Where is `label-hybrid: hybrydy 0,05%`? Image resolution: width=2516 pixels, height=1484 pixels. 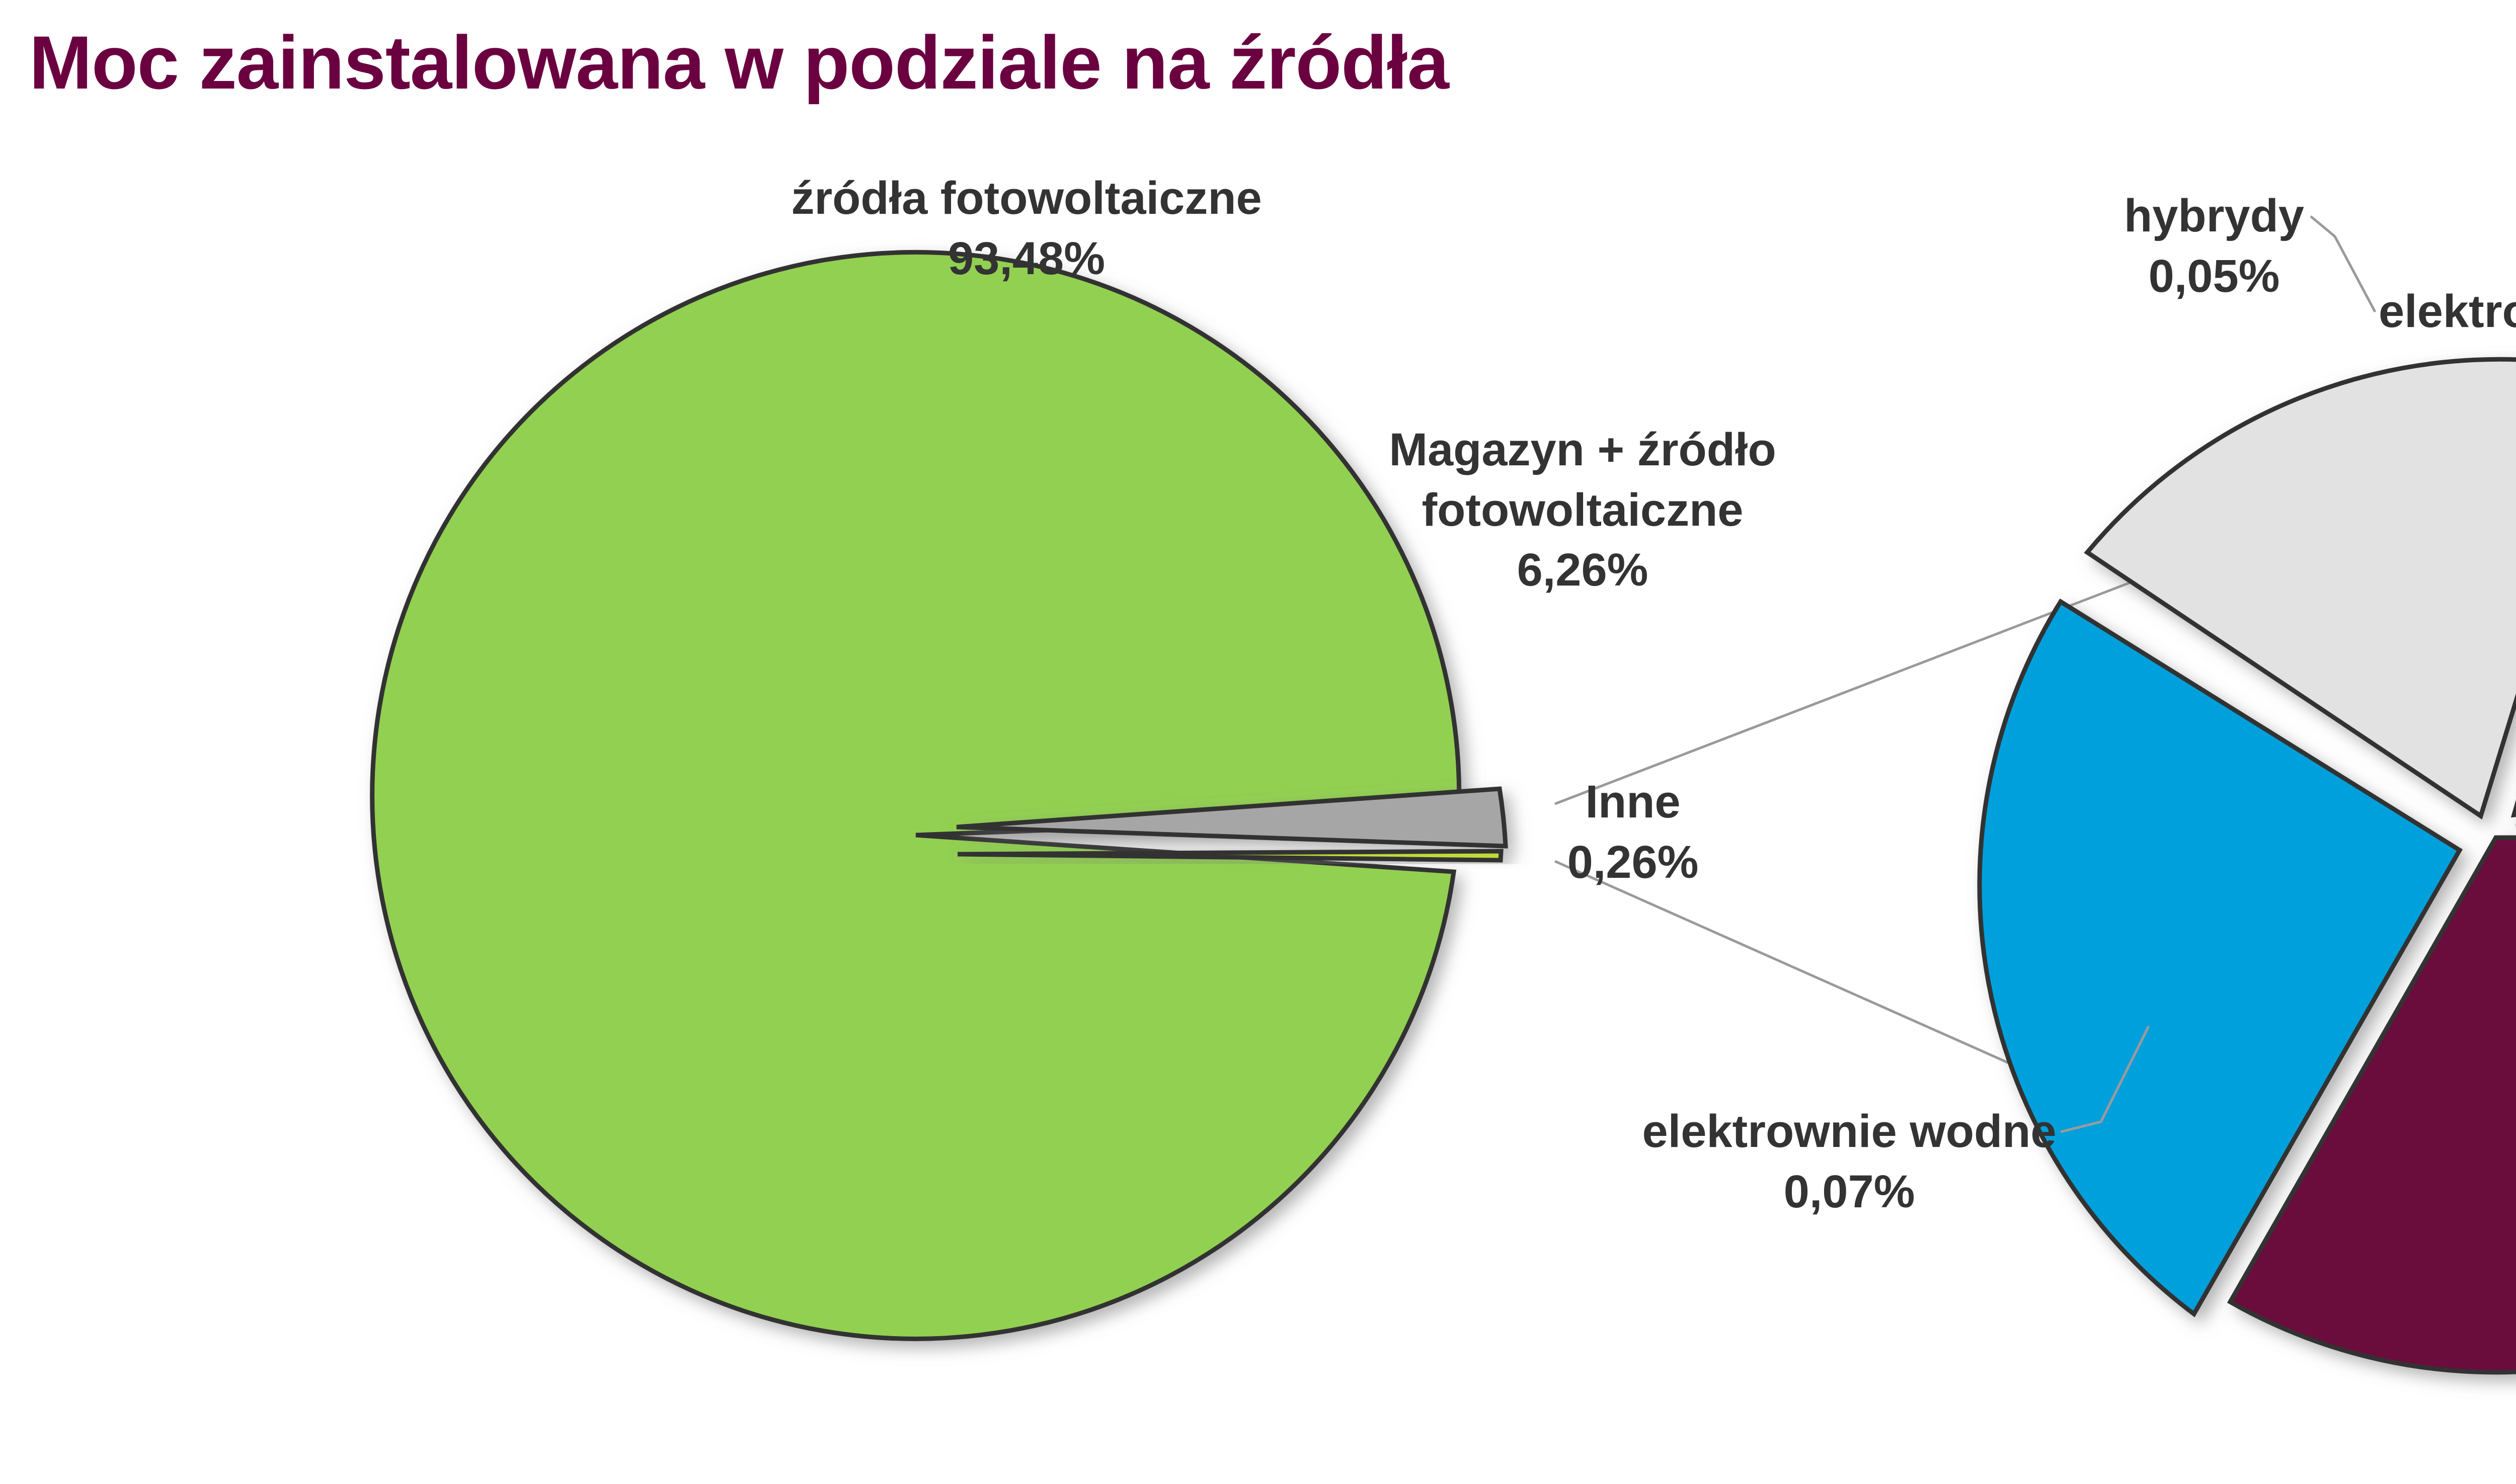 label-hybrid: hybrydy 0,05% is located at coordinates (2214, 246).